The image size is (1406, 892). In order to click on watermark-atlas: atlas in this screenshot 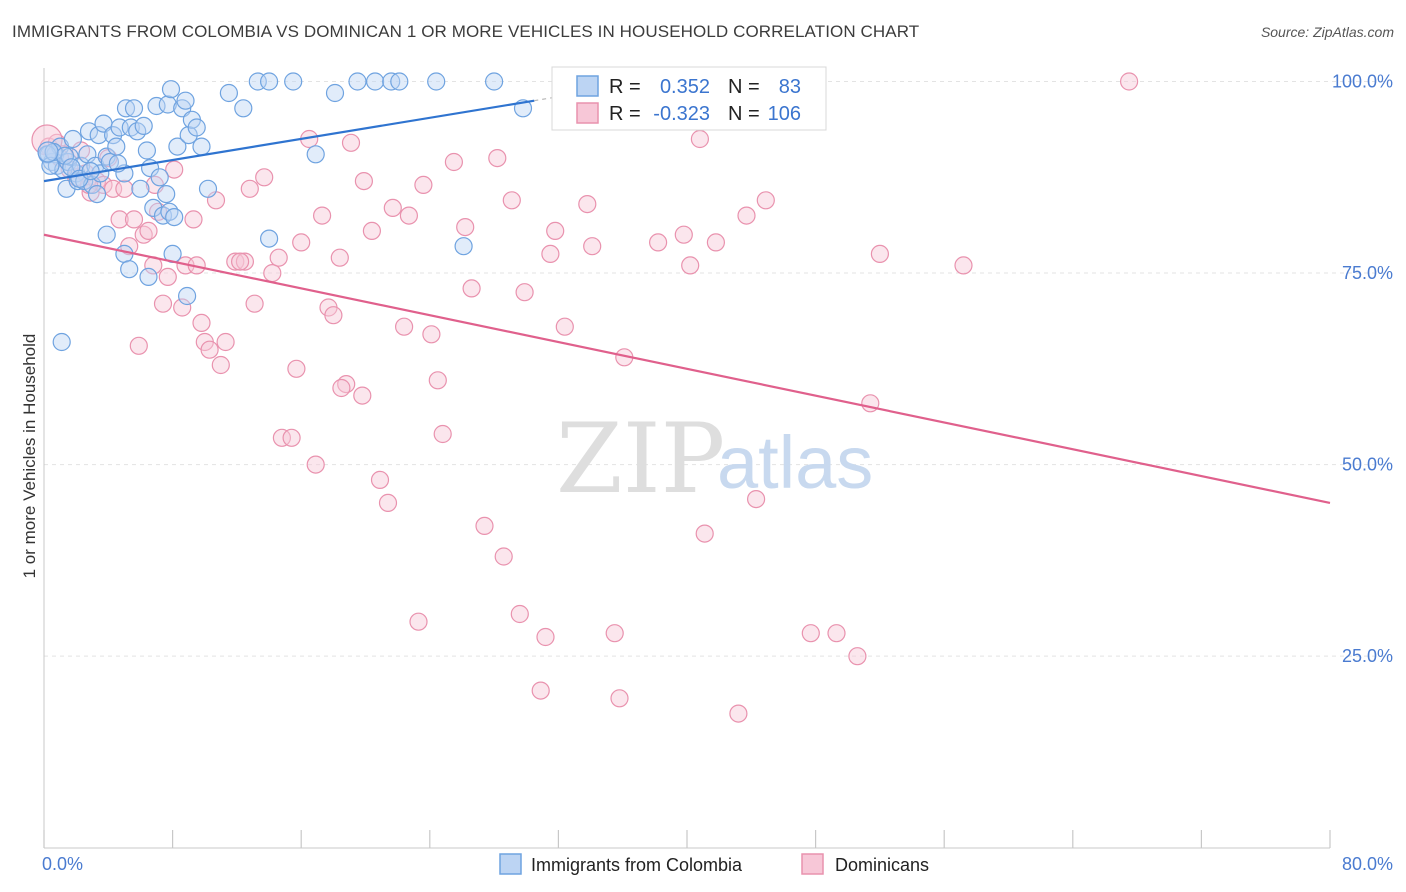, I will do `click(795, 462)`.